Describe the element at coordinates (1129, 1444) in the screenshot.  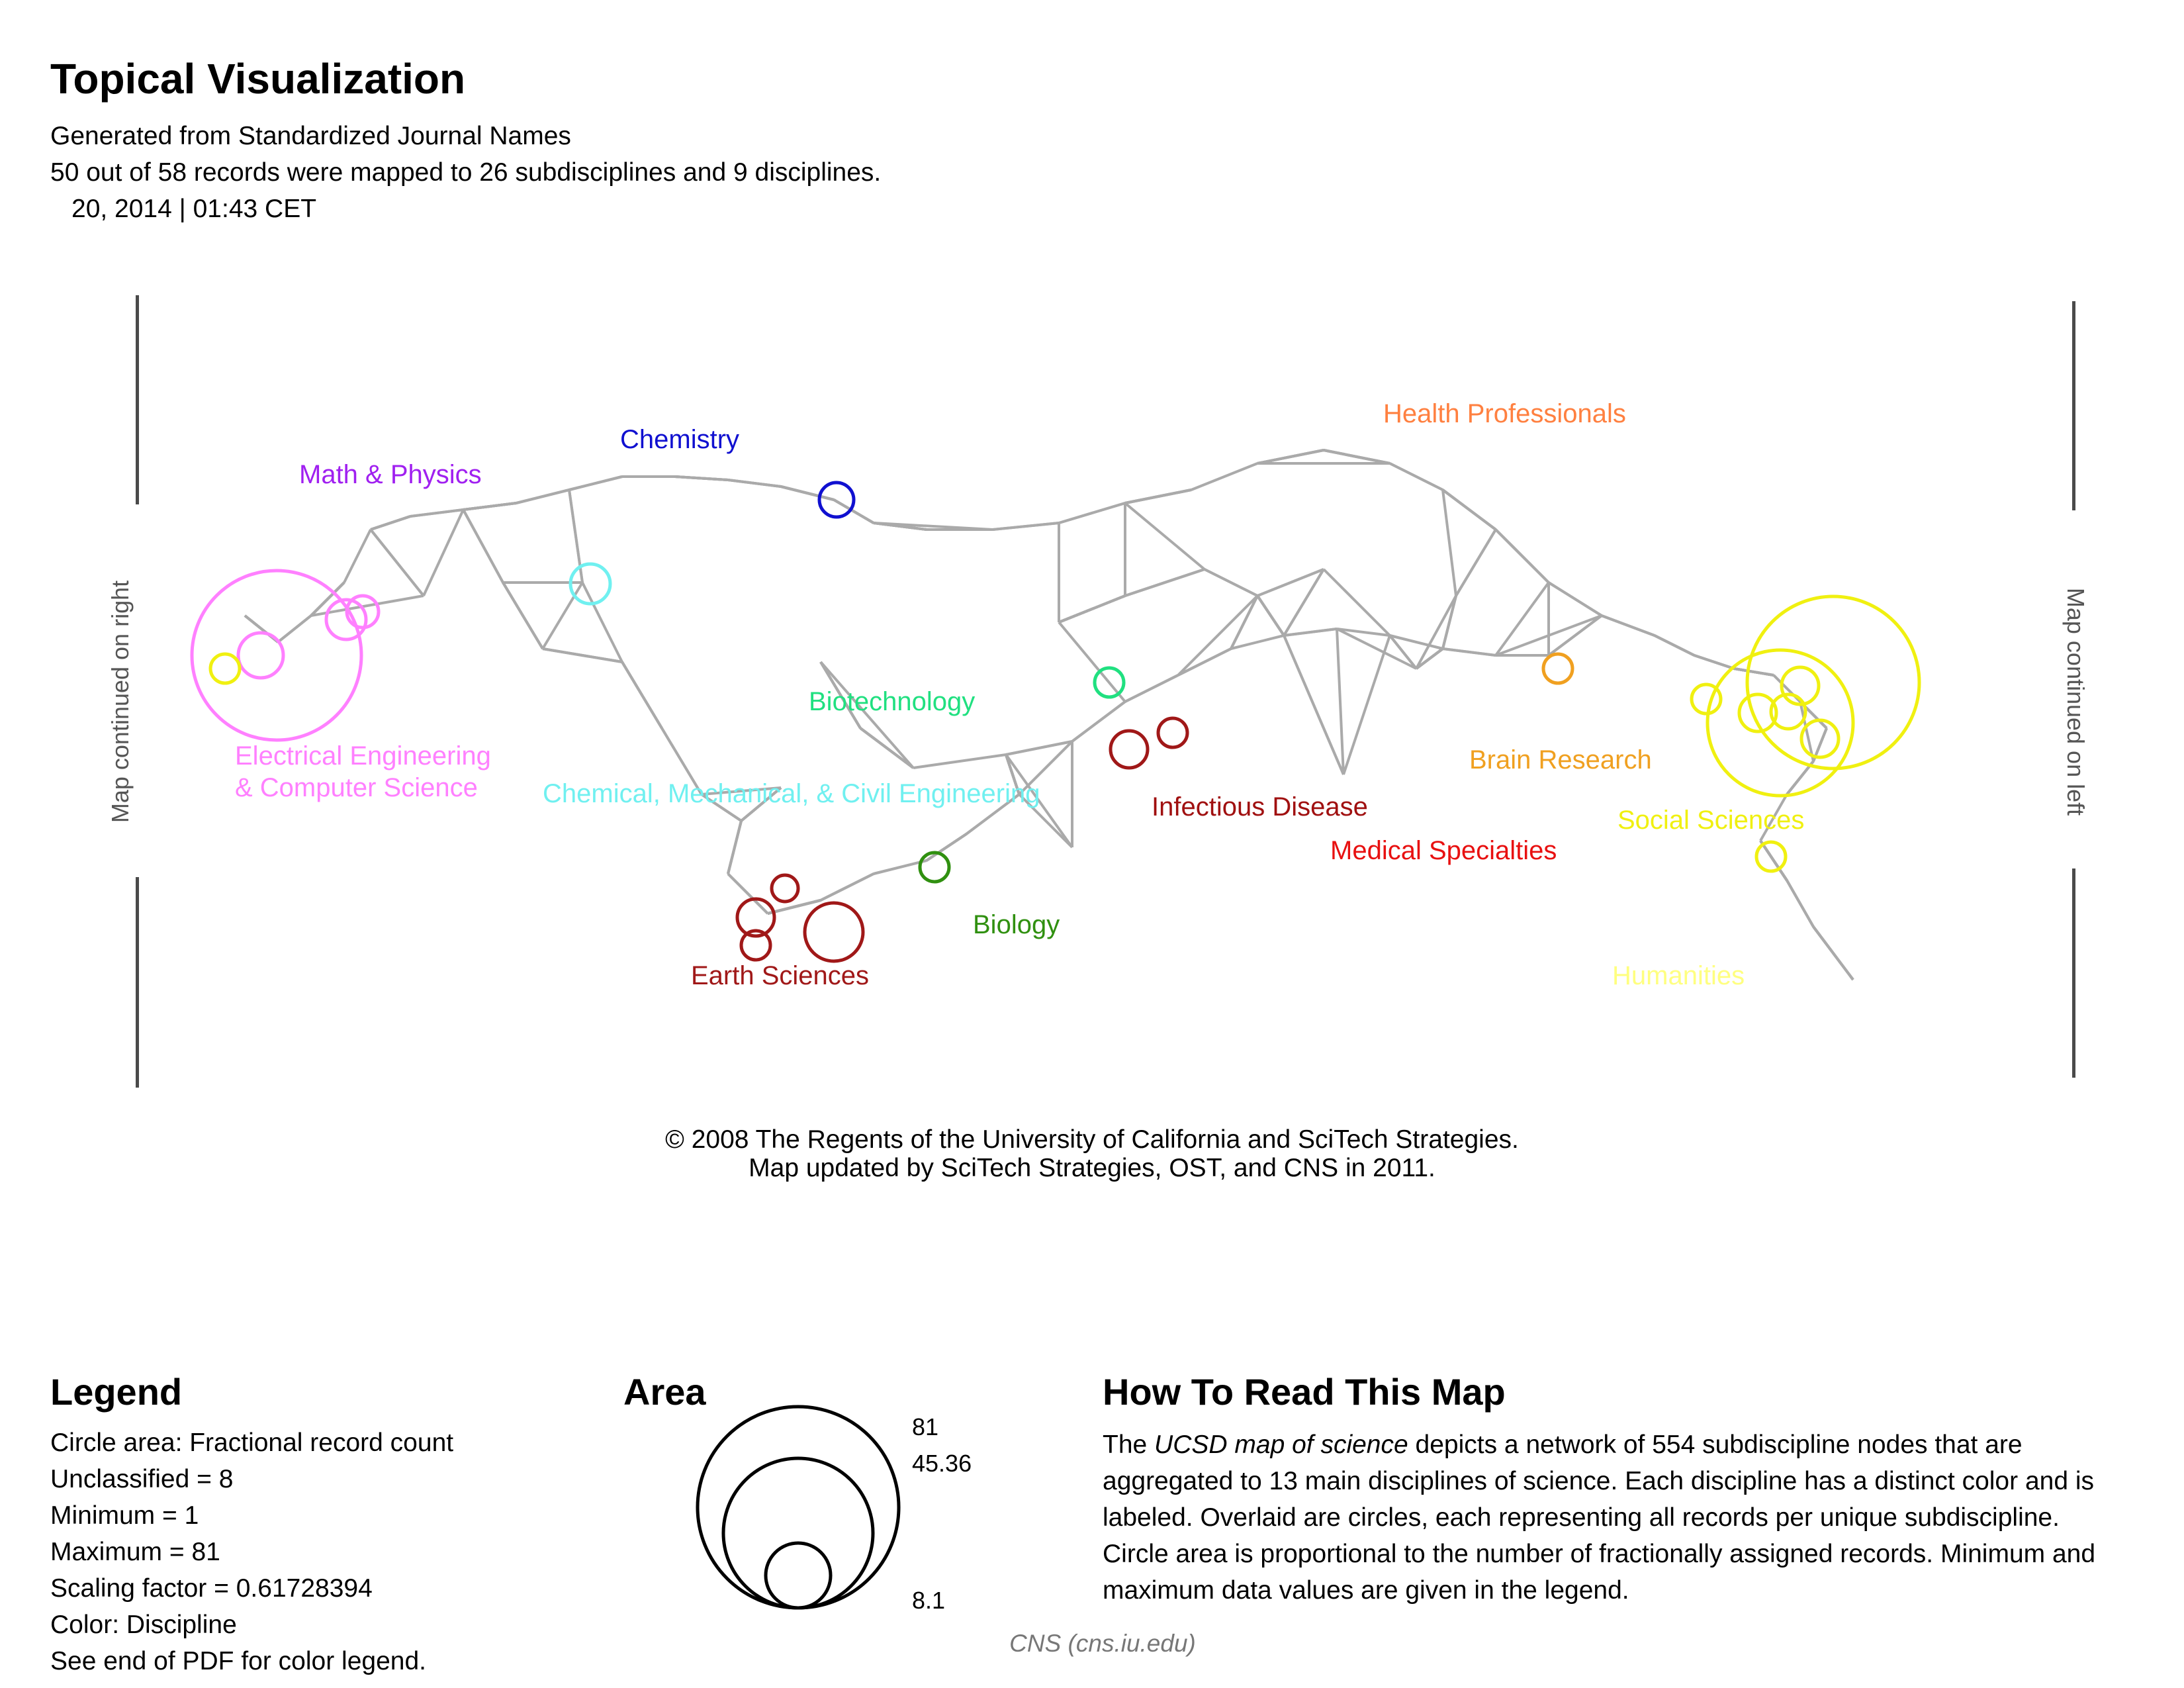
I see `howto-text-pre: The` at that location.